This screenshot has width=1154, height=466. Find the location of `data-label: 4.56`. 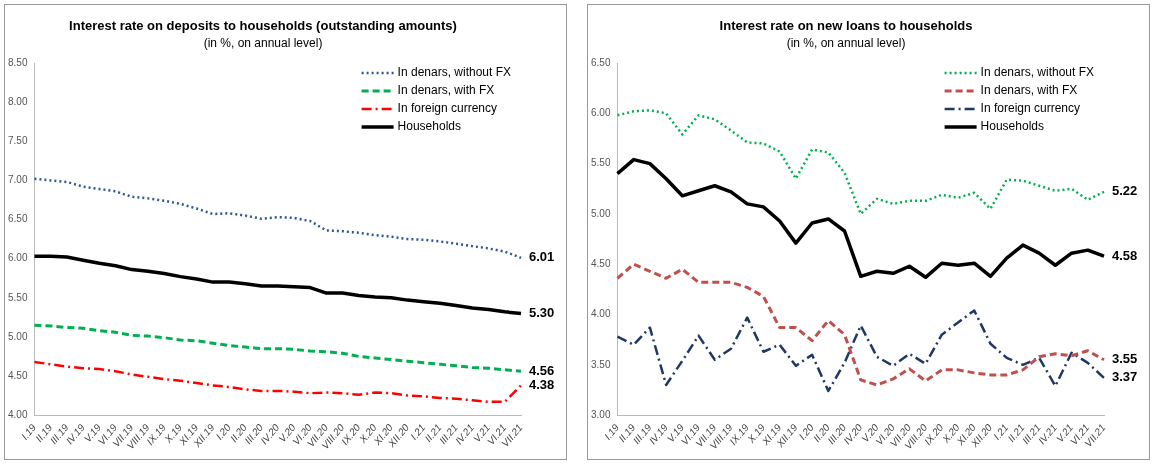

data-label: 4.56 is located at coordinates (542, 370).